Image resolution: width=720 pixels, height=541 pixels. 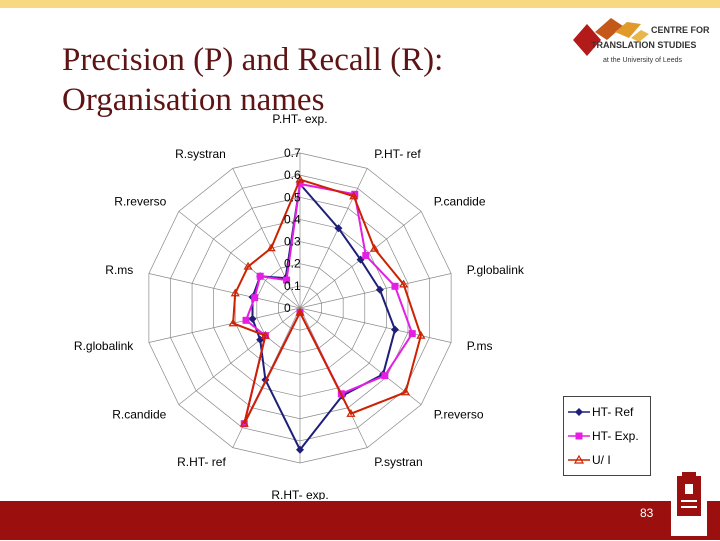 What do you see at coordinates (689, 494) in the screenshot?
I see `university-crest-icon` at bounding box center [689, 494].